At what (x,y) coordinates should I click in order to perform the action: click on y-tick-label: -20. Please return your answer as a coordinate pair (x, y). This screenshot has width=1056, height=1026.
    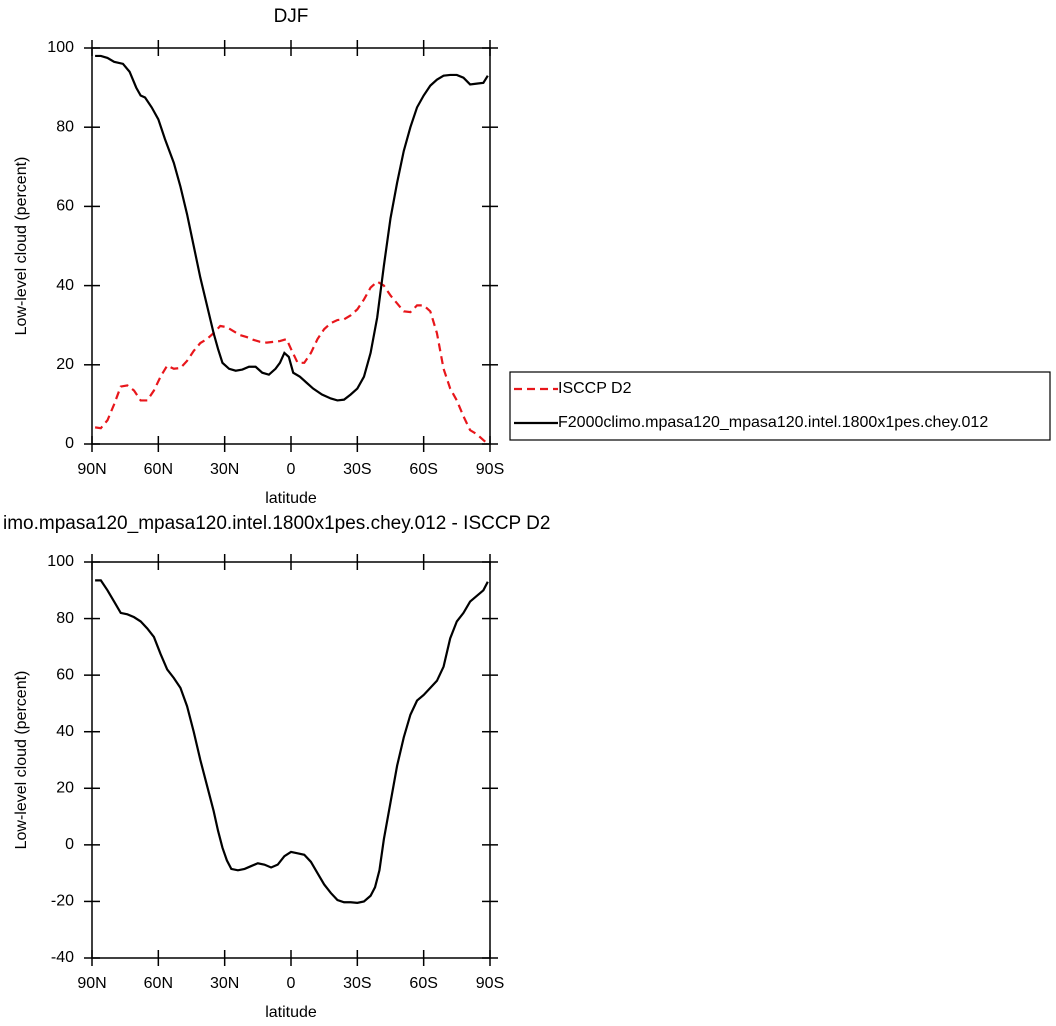
    Looking at the image, I should click on (62, 901).